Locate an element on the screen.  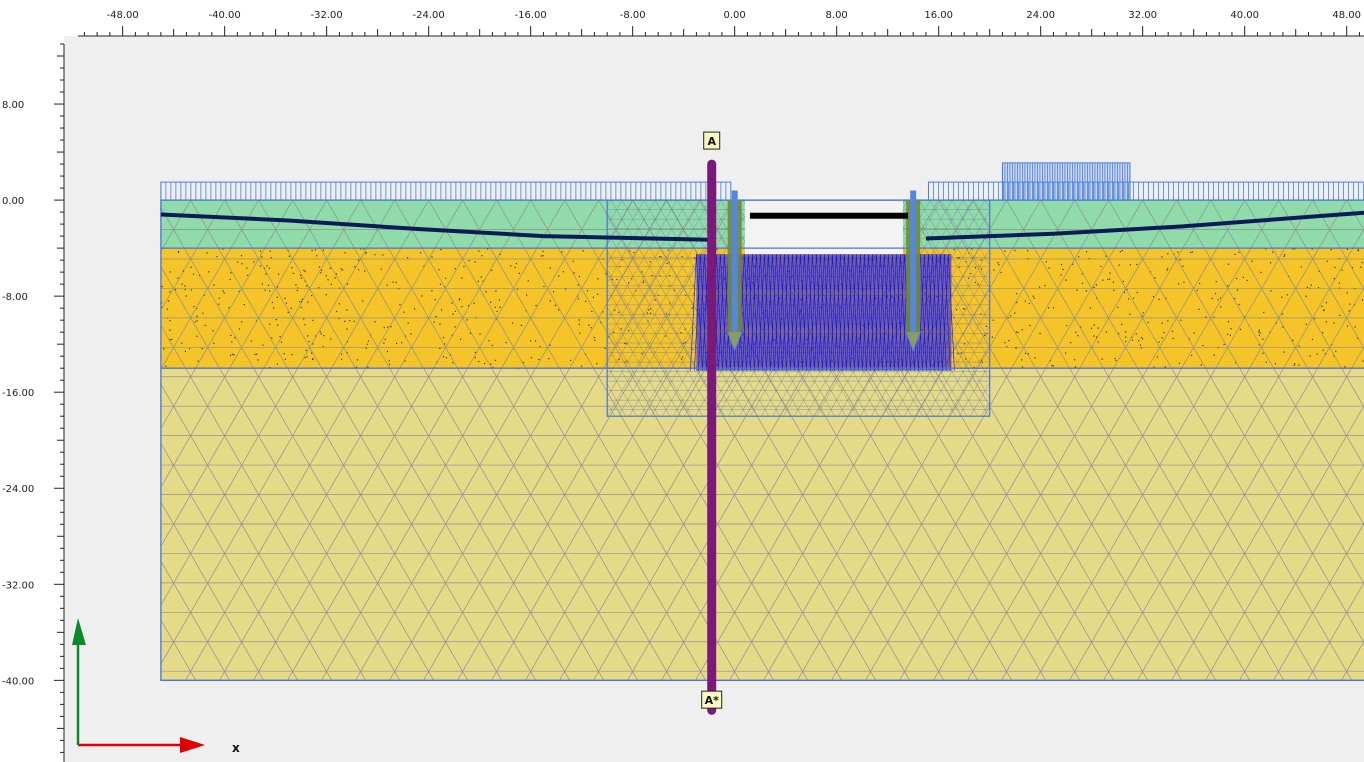
section-end-marker: A* is located at coordinates (712, 699).